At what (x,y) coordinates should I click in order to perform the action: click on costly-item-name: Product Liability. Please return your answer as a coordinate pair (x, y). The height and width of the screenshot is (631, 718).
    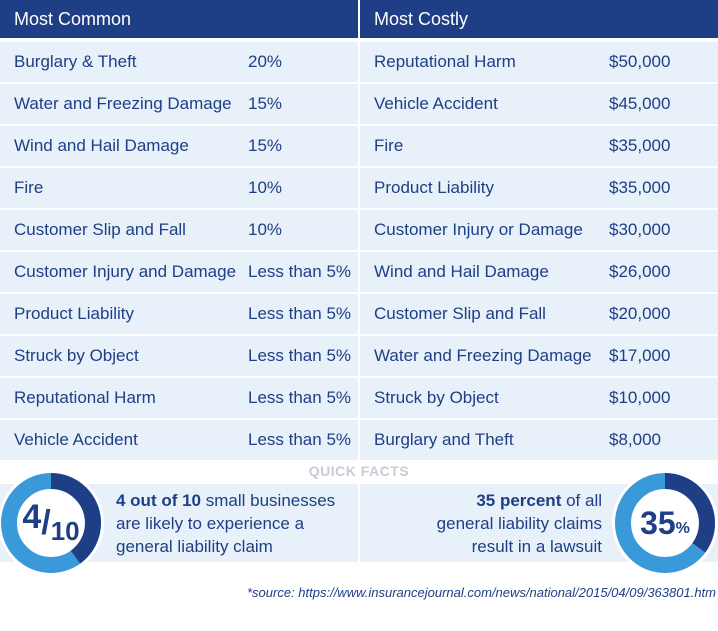
    Looking at the image, I should click on (434, 187).